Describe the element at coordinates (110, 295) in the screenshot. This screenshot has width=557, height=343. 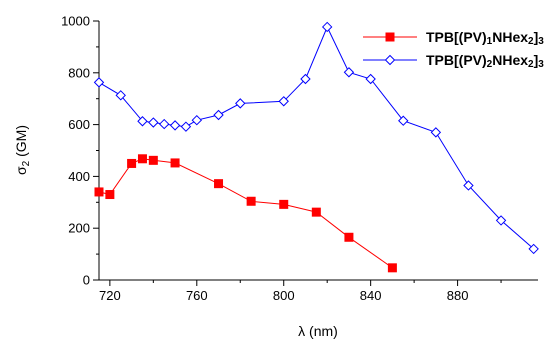
I see `x-tick-label: 720` at that location.